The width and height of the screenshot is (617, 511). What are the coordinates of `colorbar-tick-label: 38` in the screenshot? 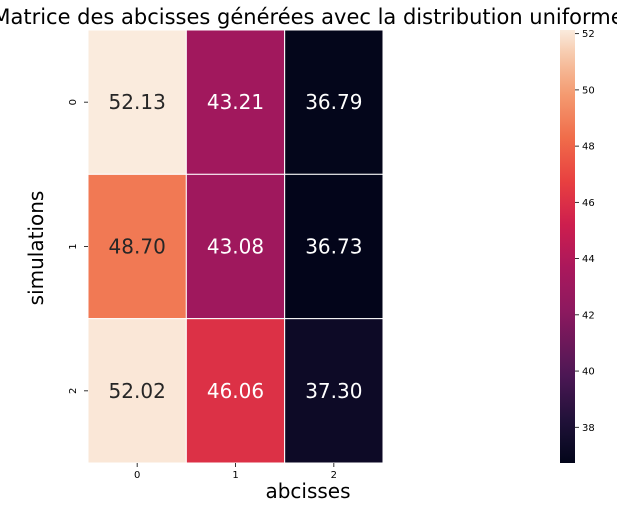 It's located at (588, 428).